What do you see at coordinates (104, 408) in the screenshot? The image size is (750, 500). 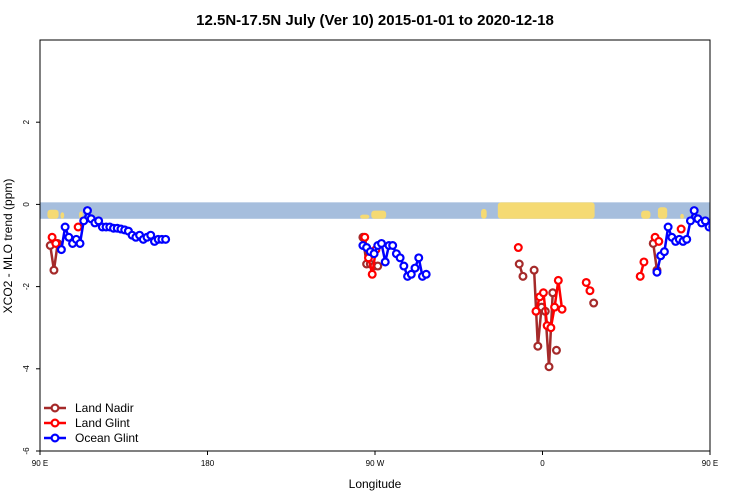 I see `legend-label: Land Nadir` at bounding box center [104, 408].